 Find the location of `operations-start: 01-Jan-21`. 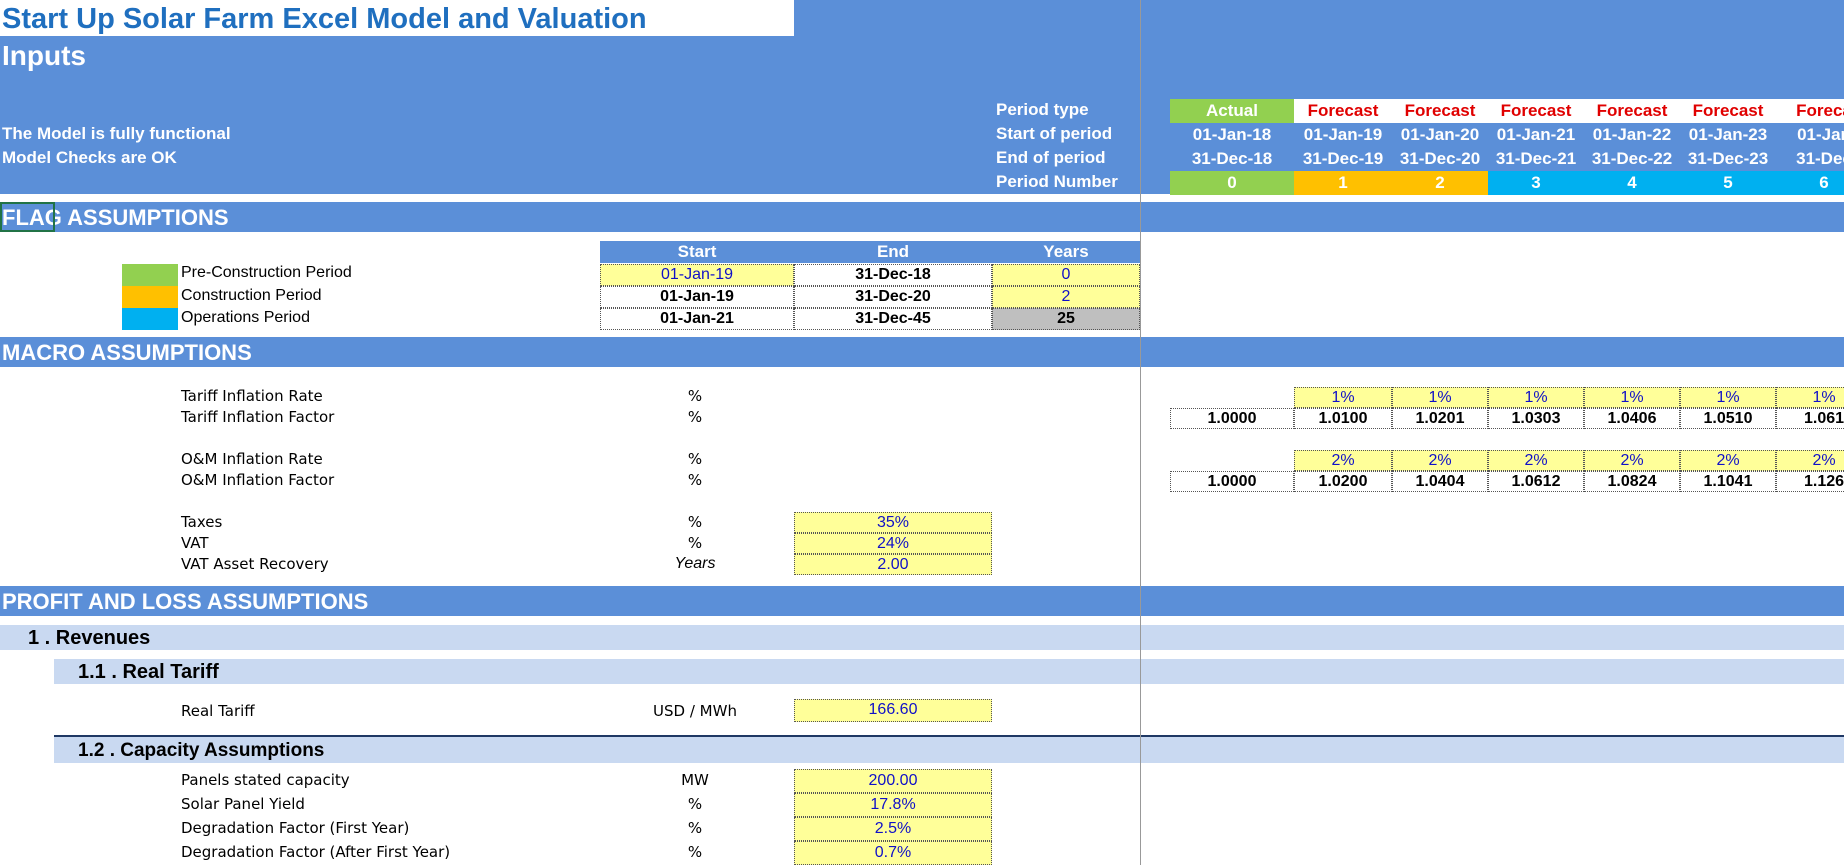

operations-start: 01-Jan-21 is located at coordinates (697, 319).